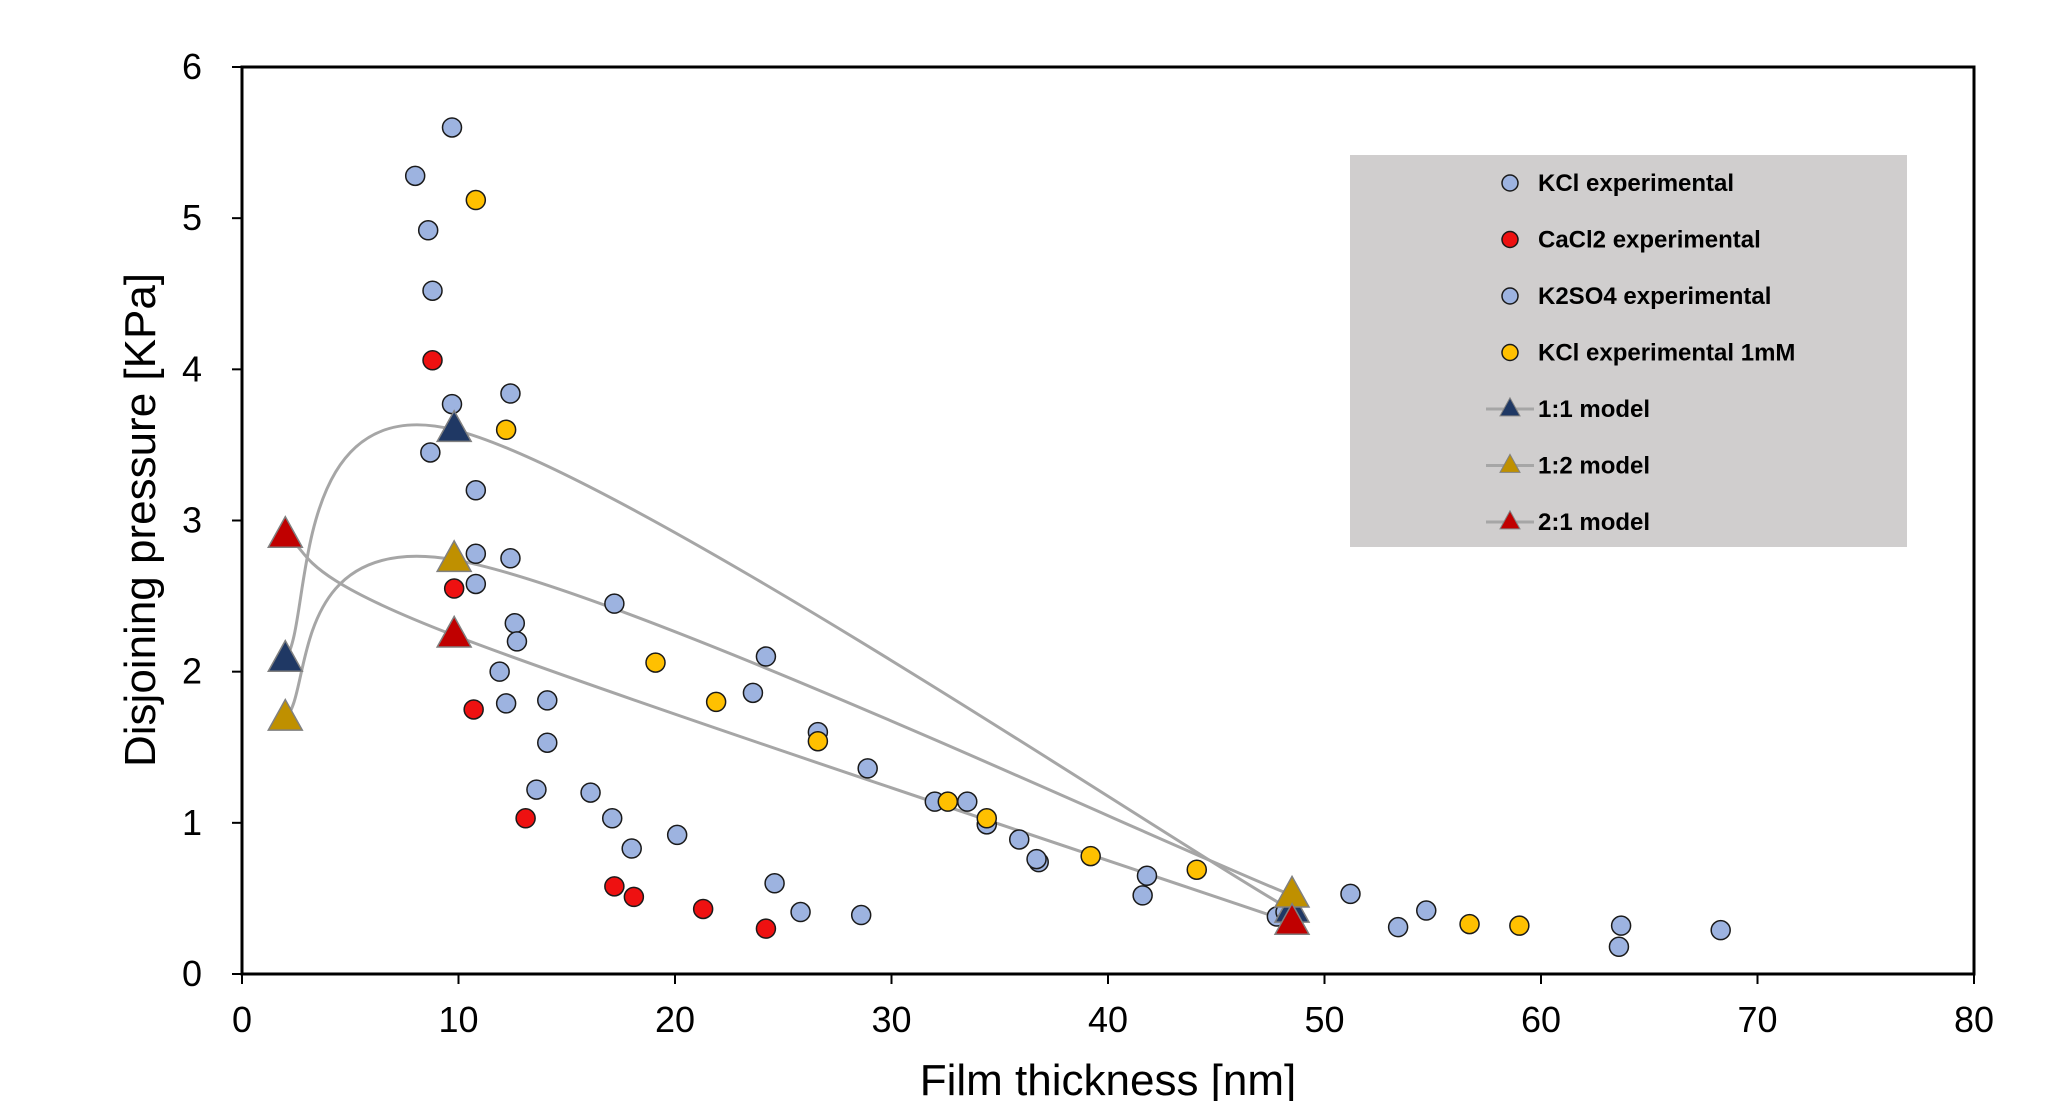 The width and height of the screenshot is (2052, 1101). I want to click on legend-label: KCl experimental 1mM, so click(1666, 353).